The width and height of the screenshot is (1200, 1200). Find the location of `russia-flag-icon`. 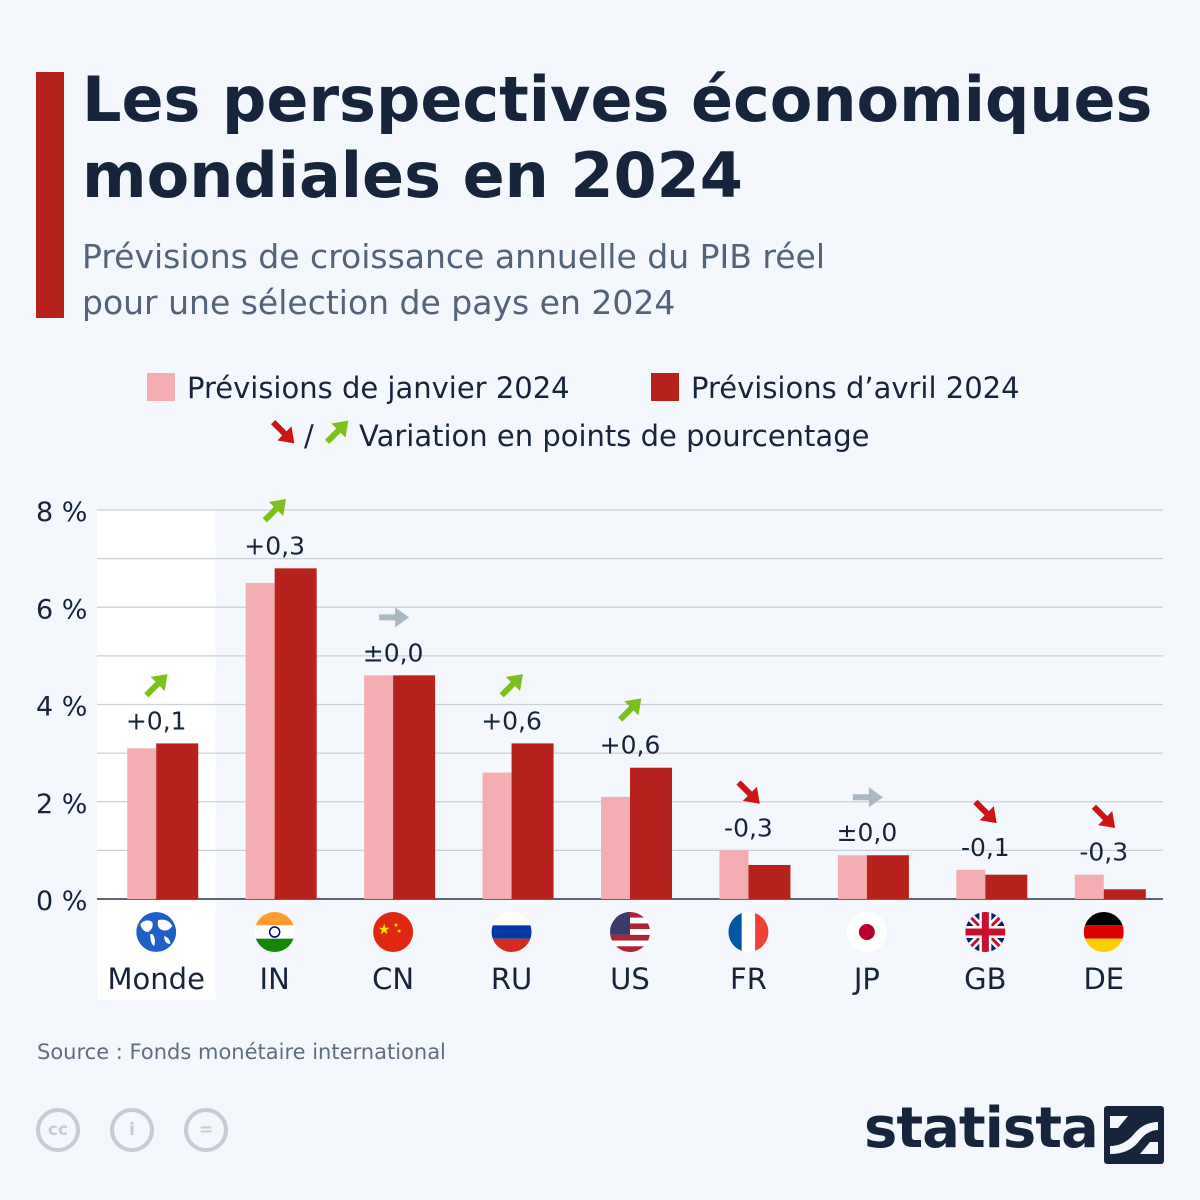

russia-flag-icon is located at coordinates (511, 932).